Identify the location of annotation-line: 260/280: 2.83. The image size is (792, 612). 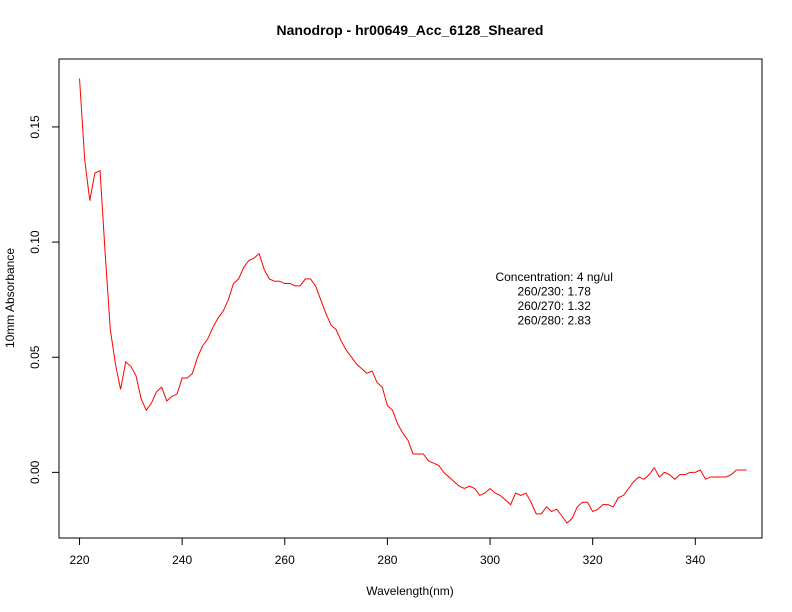
(554, 321).